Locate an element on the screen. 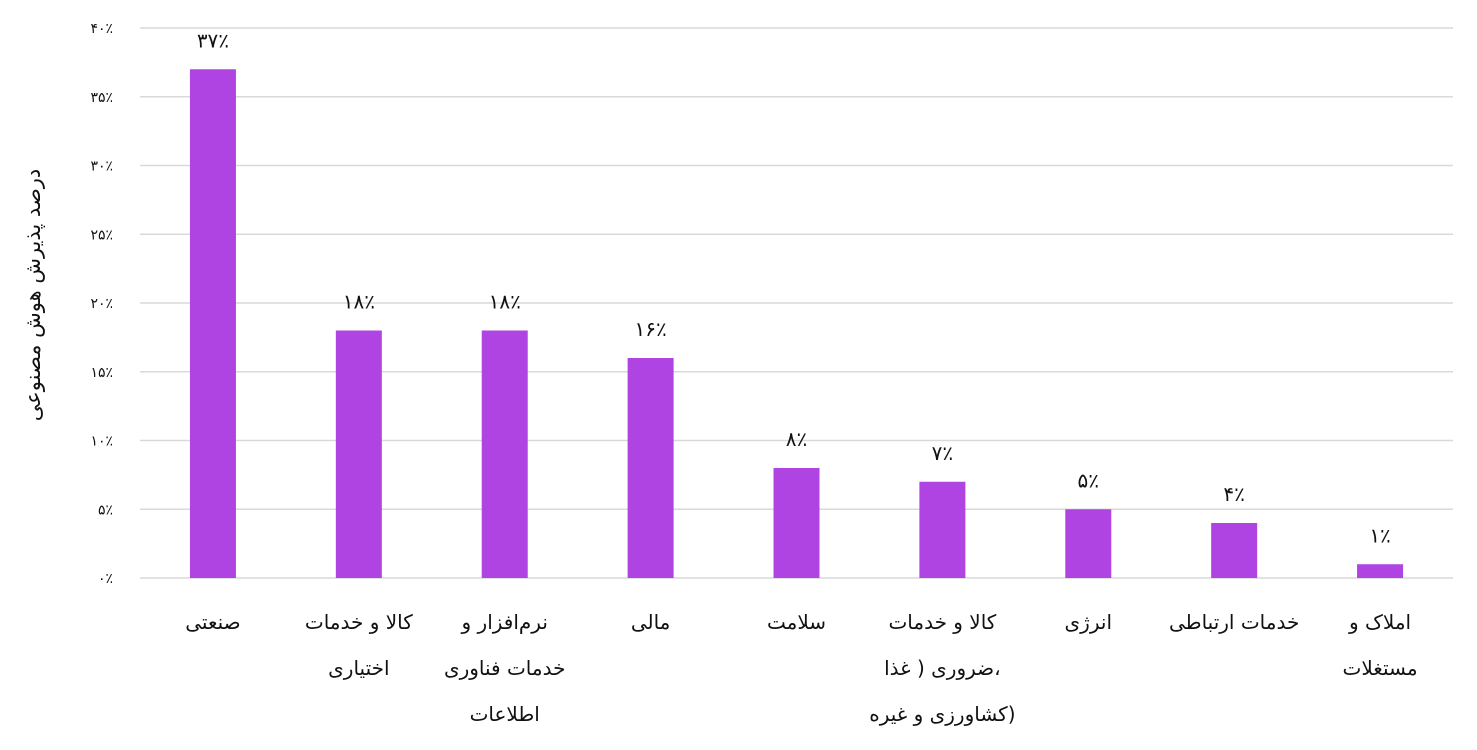 This screenshot has width=1477, height=750. data-label: ۱۶٪ is located at coordinates (650, 329).